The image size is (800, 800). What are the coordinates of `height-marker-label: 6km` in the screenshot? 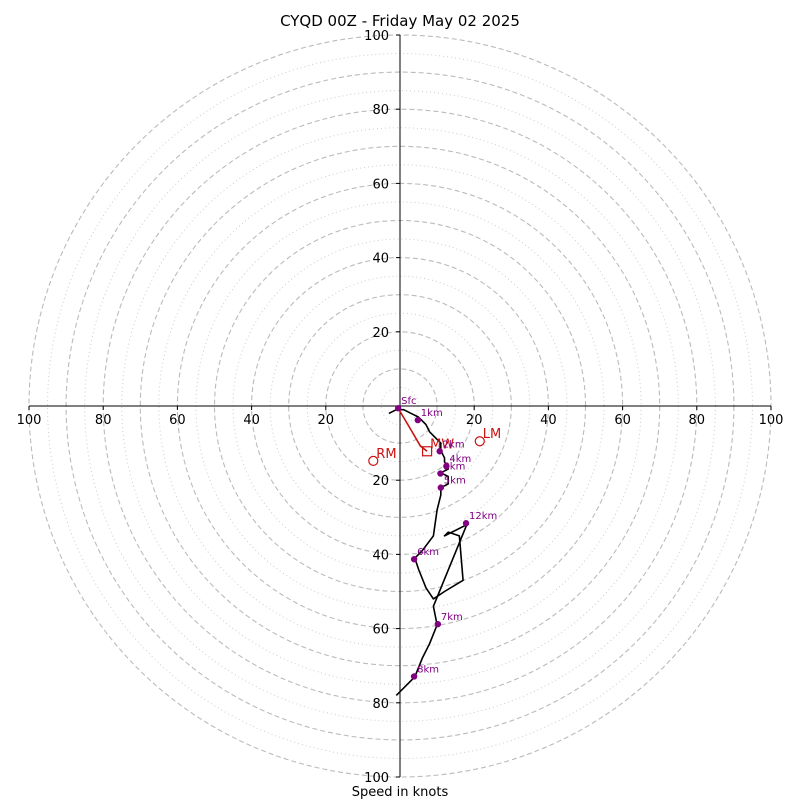 It's located at (428, 552).